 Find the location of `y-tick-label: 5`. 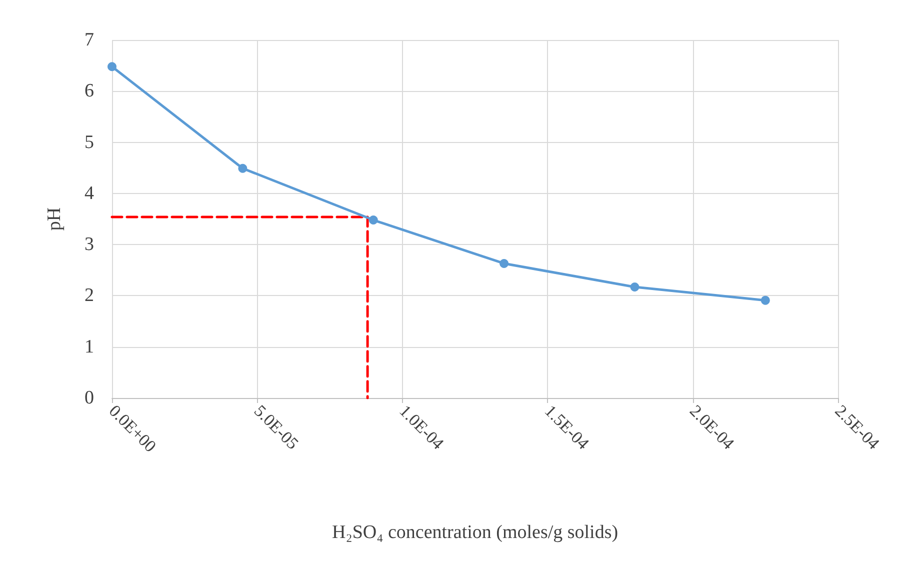

y-tick-label: 5 is located at coordinates (89, 142).